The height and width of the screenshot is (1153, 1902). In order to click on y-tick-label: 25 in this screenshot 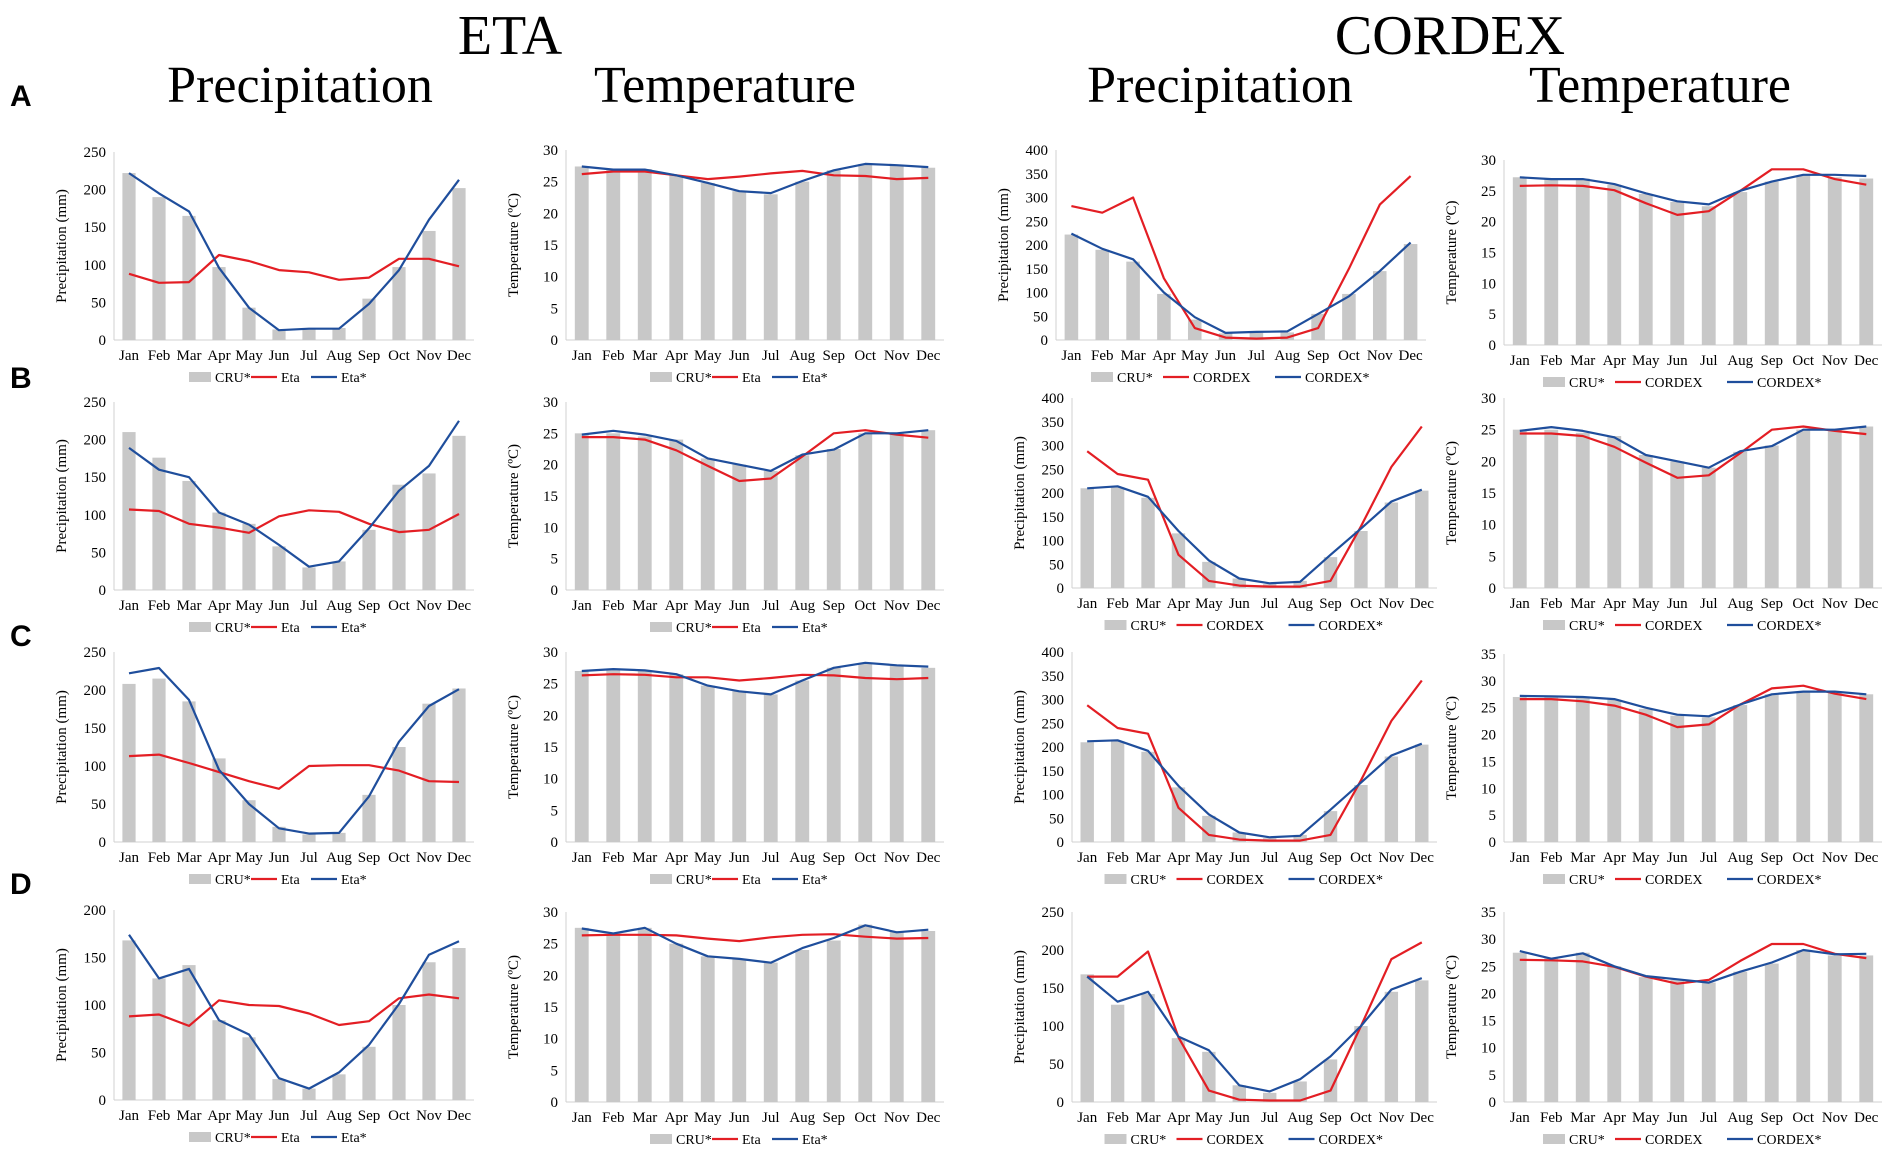, I will do `click(1488, 709)`.